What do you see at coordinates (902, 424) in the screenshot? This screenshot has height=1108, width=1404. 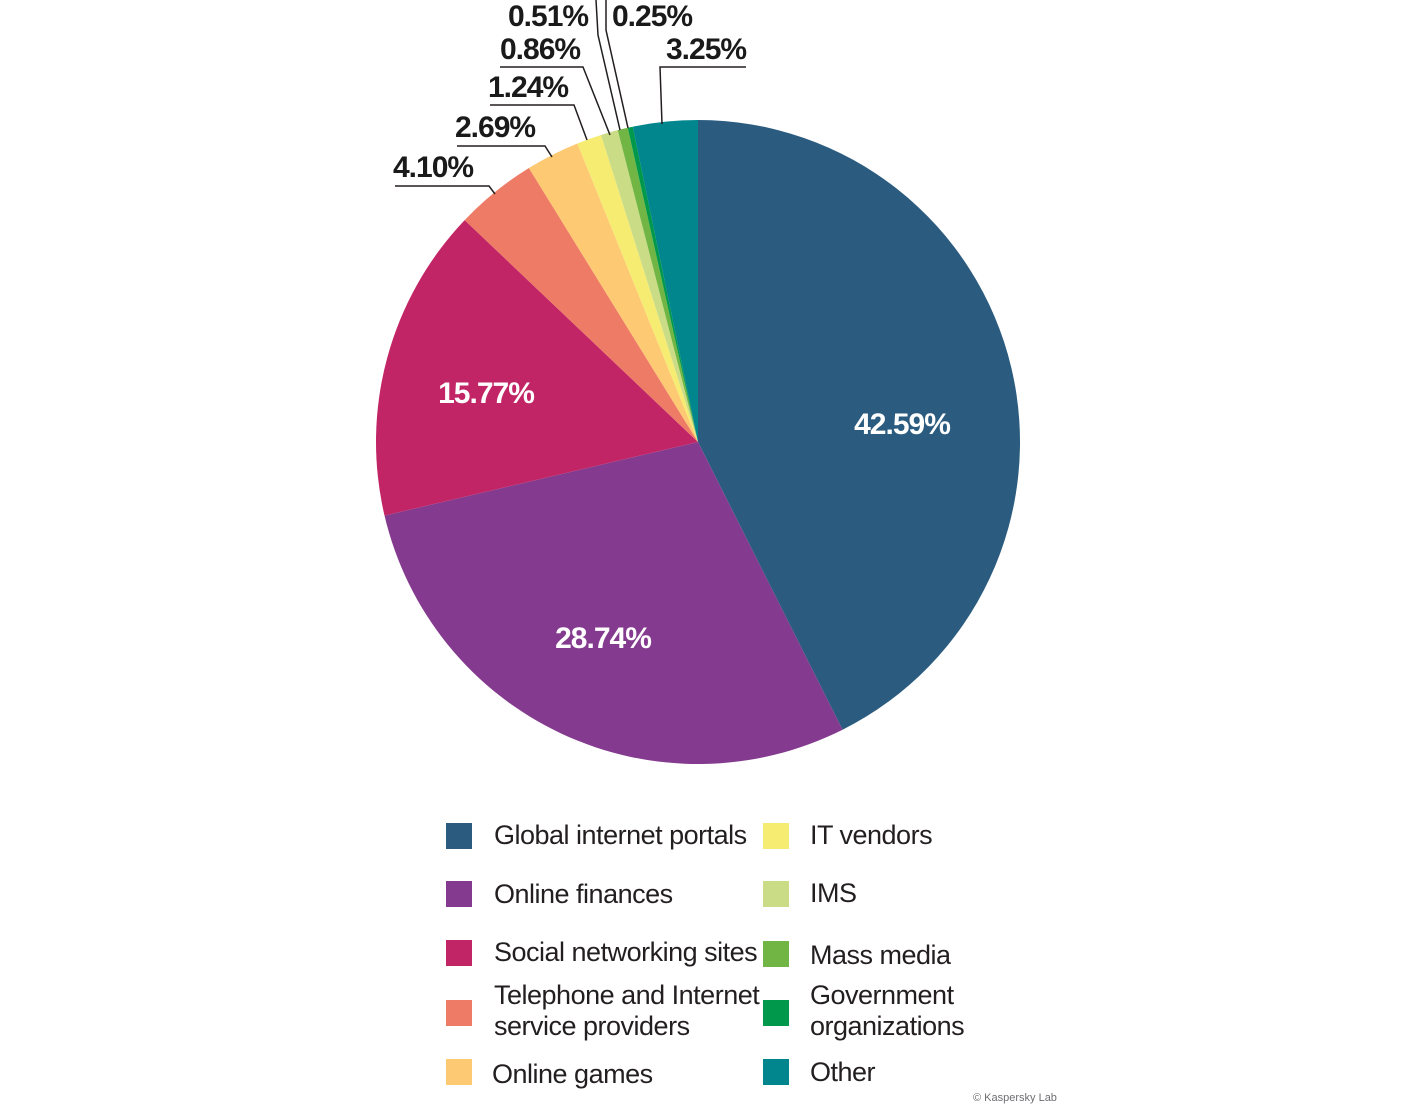 I see `slice-value-label: 42.59%` at bounding box center [902, 424].